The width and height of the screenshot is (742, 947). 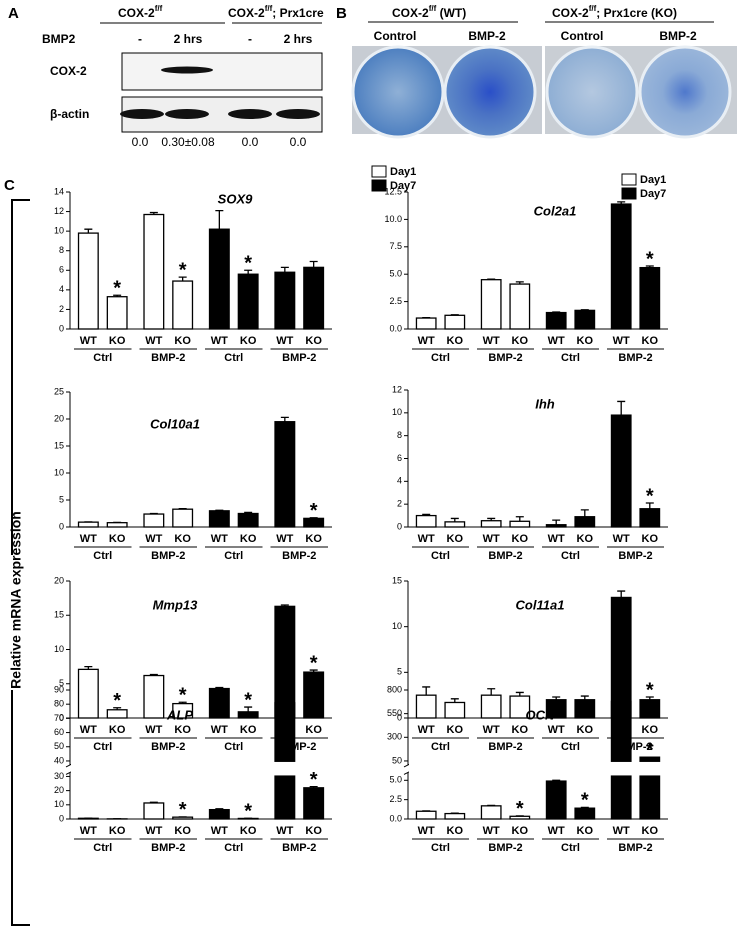 What do you see at coordinates (59, 760) in the screenshot?
I see `y-tick-label: 40` at bounding box center [59, 760].